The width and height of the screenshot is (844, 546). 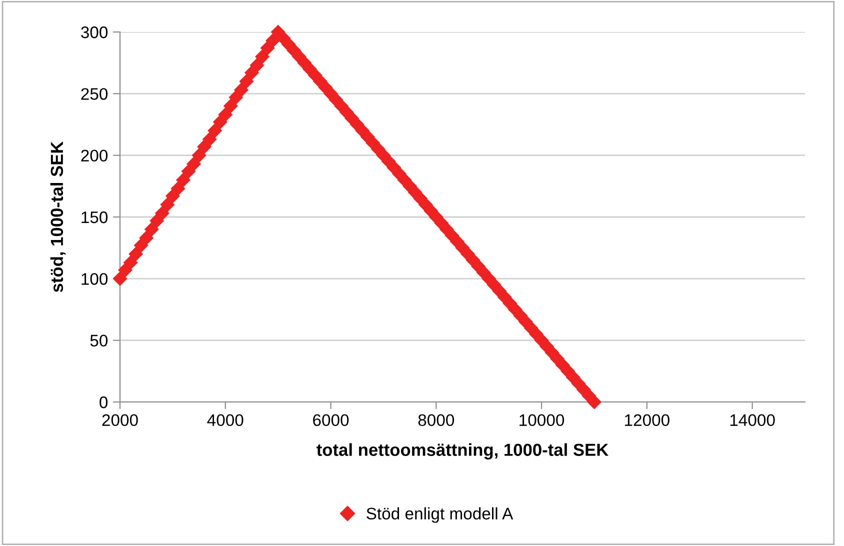 I want to click on x-tick-label: 6000, so click(x=331, y=420).